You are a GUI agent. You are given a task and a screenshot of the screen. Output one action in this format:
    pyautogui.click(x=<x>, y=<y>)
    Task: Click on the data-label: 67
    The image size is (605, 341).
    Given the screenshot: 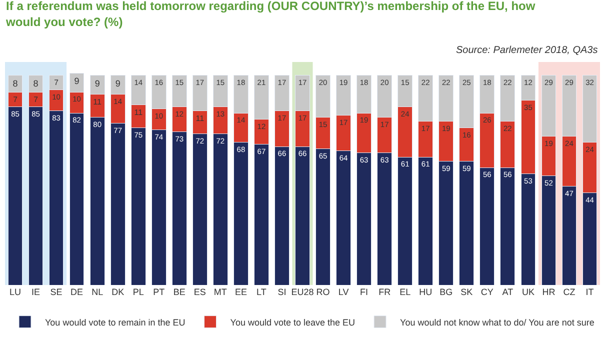 What is the action you would take?
    pyautogui.click(x=261, y=151)
    